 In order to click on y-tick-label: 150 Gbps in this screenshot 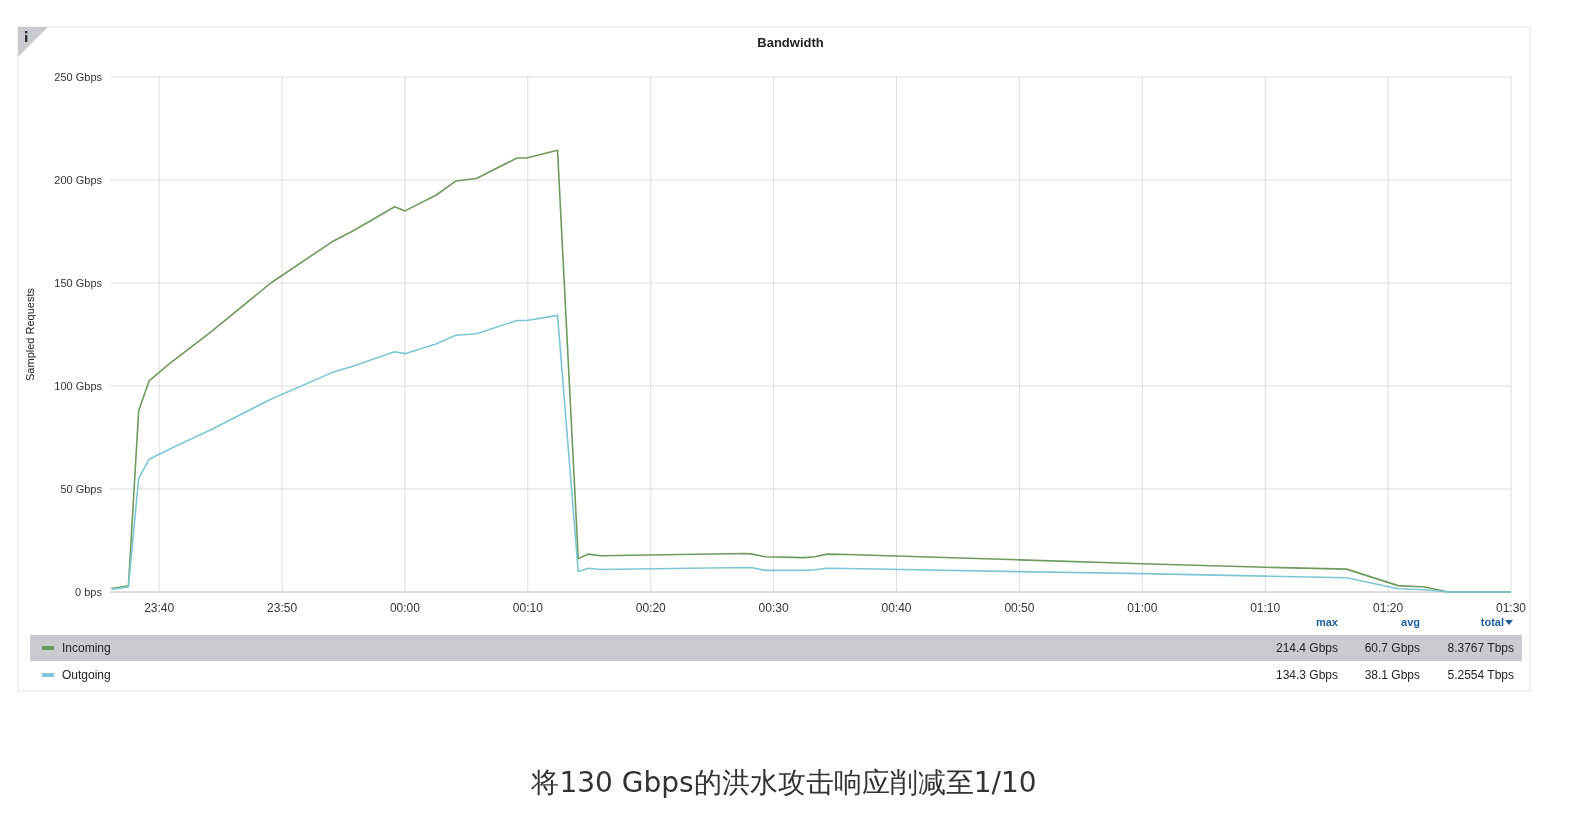, I will do `click(78, 283)`.